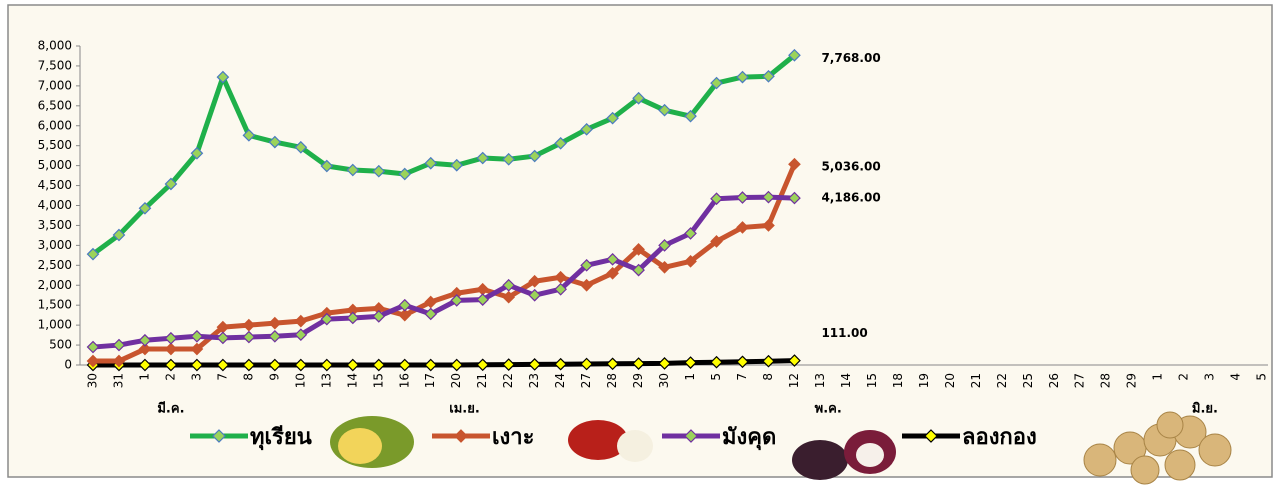 The width and height of the screenshot is (1280, 486). Describe the element at coordinates (55, 265) in the screenshot. I see `y-tick-label: 2,500` at that location.